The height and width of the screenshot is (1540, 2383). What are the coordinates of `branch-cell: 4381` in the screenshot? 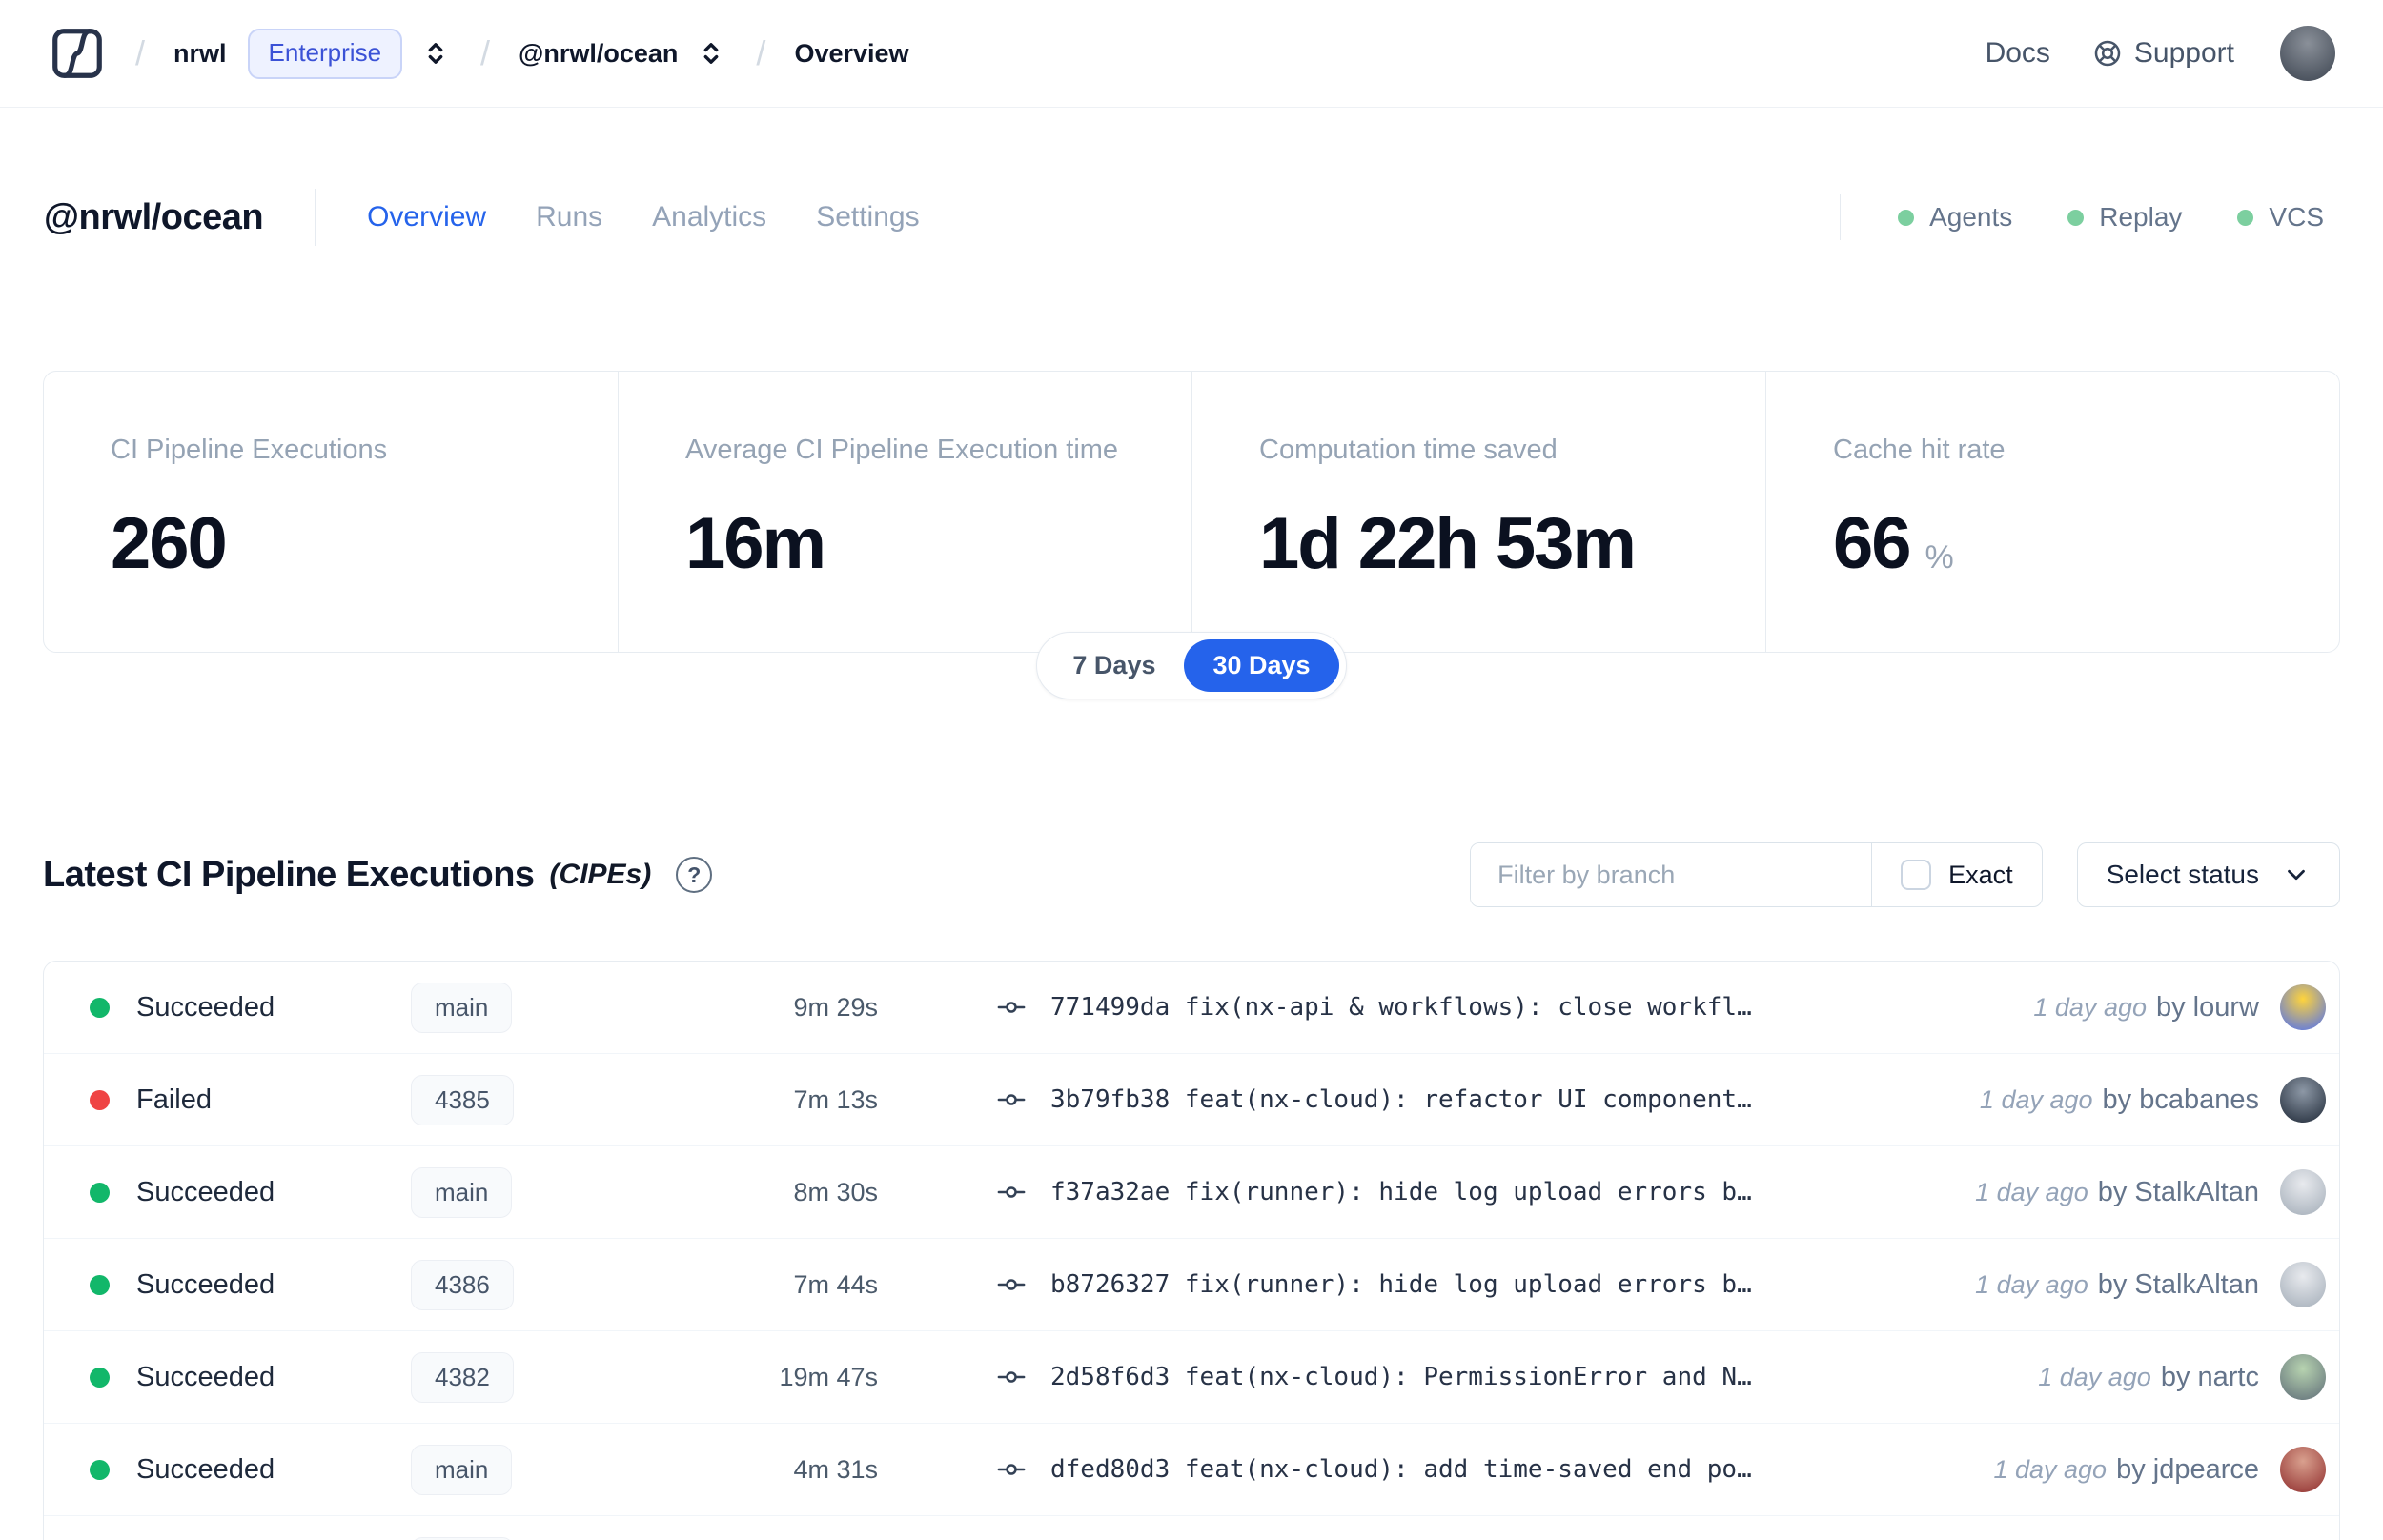 It's located at (568, 1538).